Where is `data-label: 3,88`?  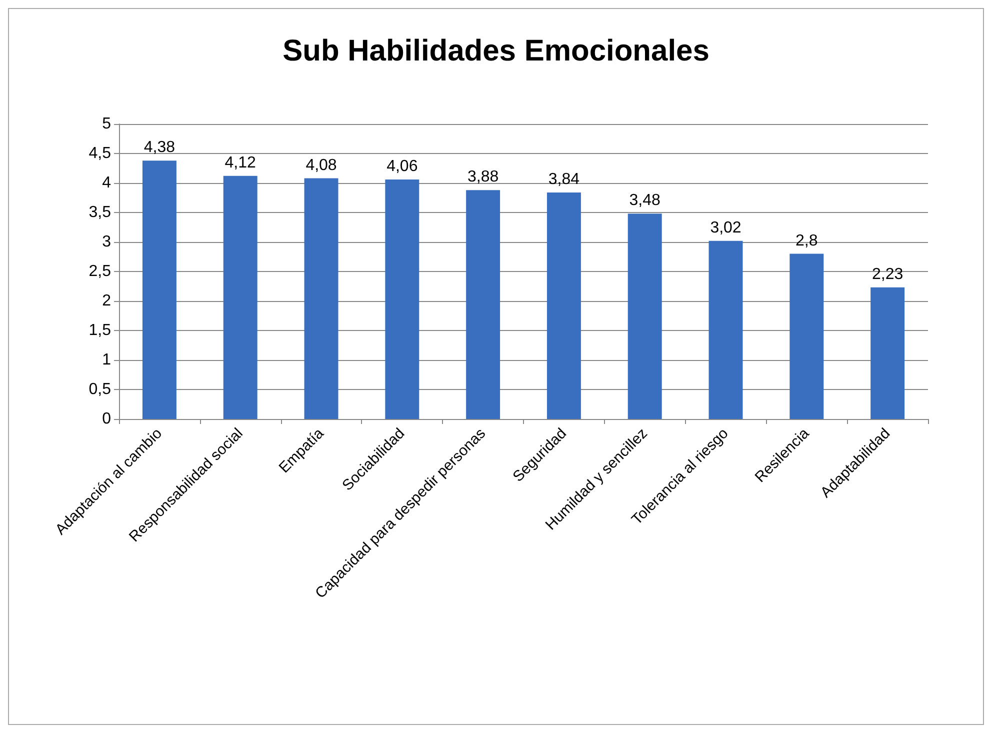
data-label: 3,88 is located at coordinates (483, 177).